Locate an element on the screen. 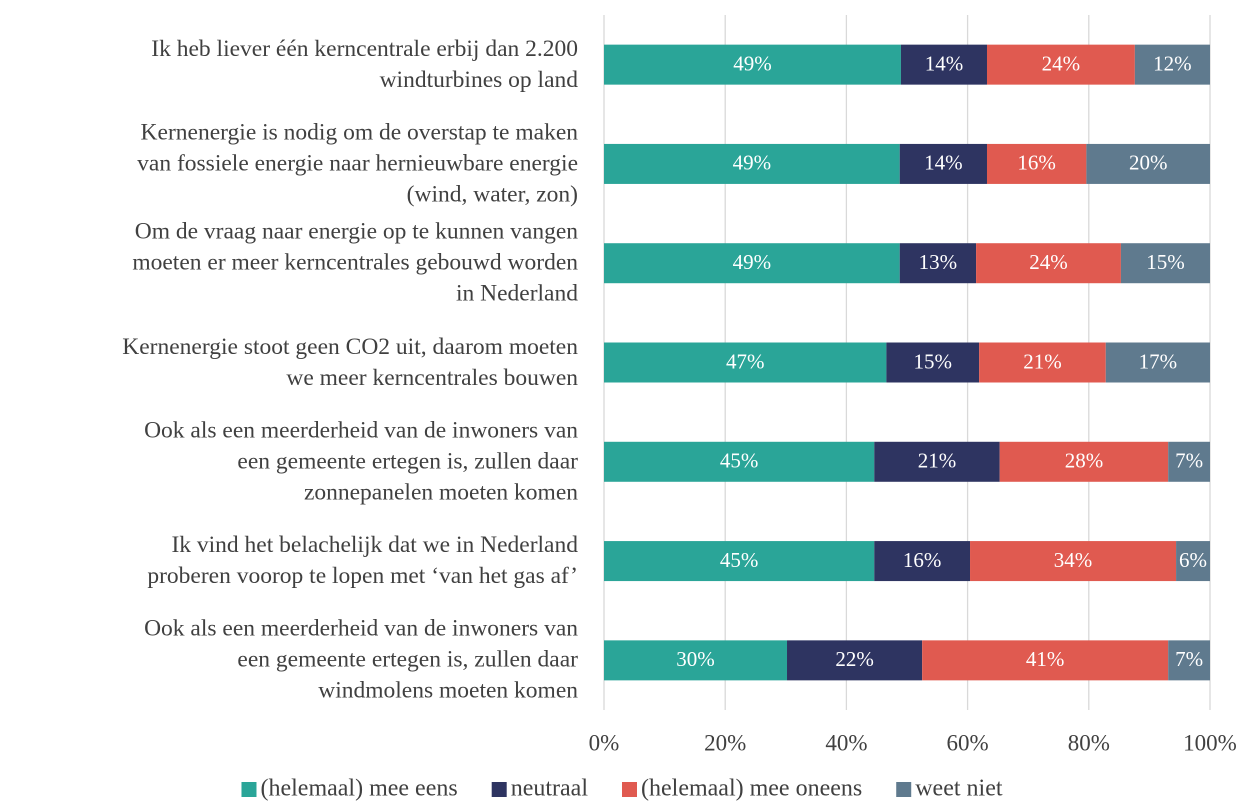 The height and width of the screenshot is (803, 1244). data-label: 20% is located at coordinates (1148, 163).